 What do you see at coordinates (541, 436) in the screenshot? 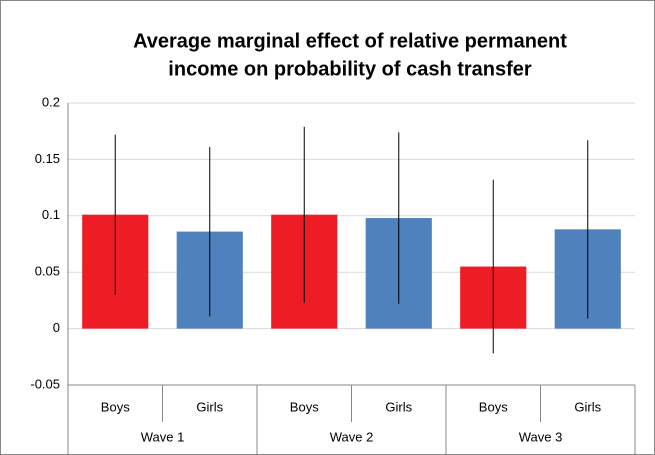
I see `group-label: Wave 3` at bounding box center [541, 436].